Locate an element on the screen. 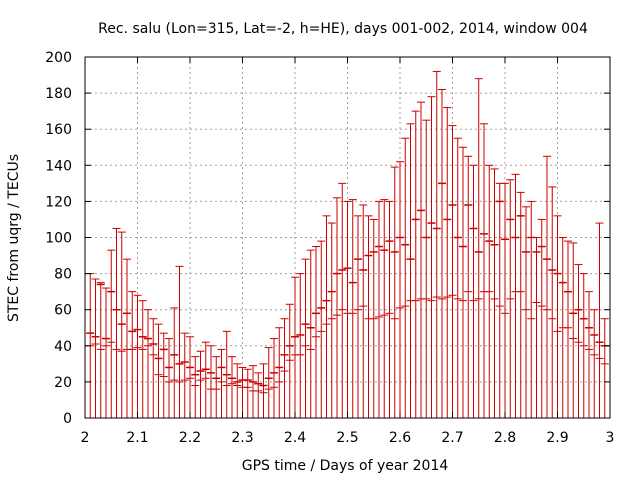  x-axis-label: GPS time / Days of year 2014 is located at coordinates (345, 466).